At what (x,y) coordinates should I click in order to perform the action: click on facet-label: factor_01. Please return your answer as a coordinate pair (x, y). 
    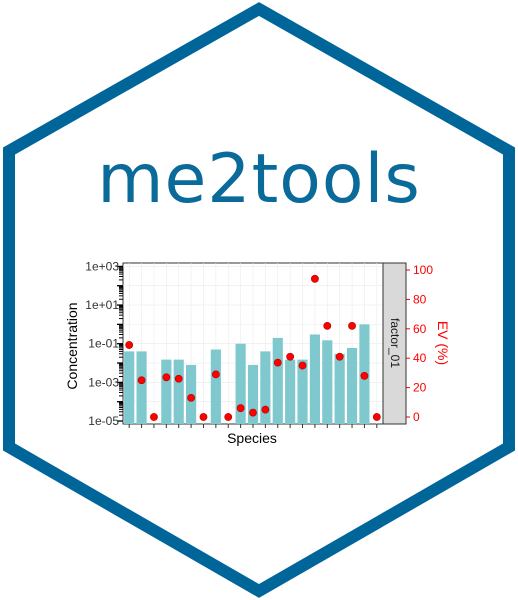
    Looking at the image, I should click on (395, 343).